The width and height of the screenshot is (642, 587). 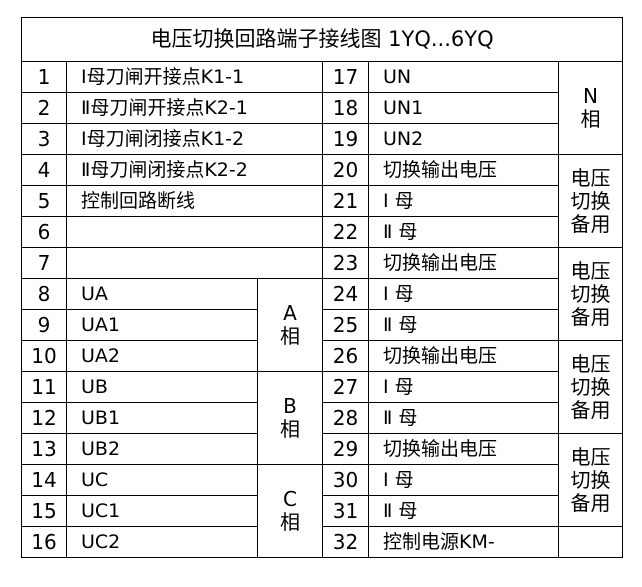 What do you see at coordinates (162, 480) in the screenshot?
I see `terminal-description: UC` at bounding box center [162, 480].